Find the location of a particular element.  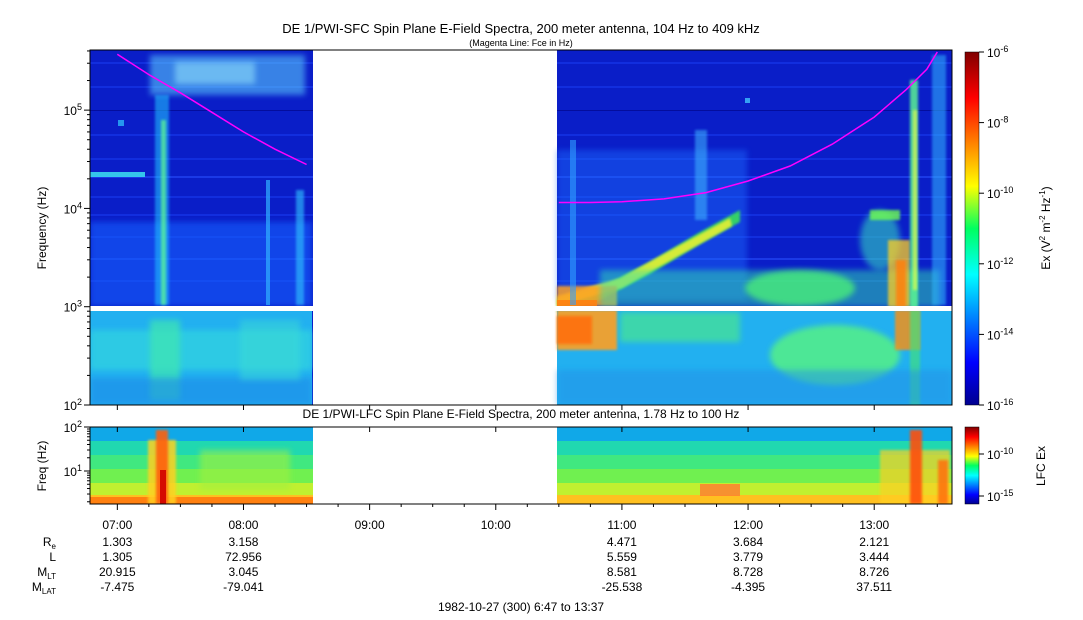

ephemeris-value: 8.728 is located at coordinates (748, 572).